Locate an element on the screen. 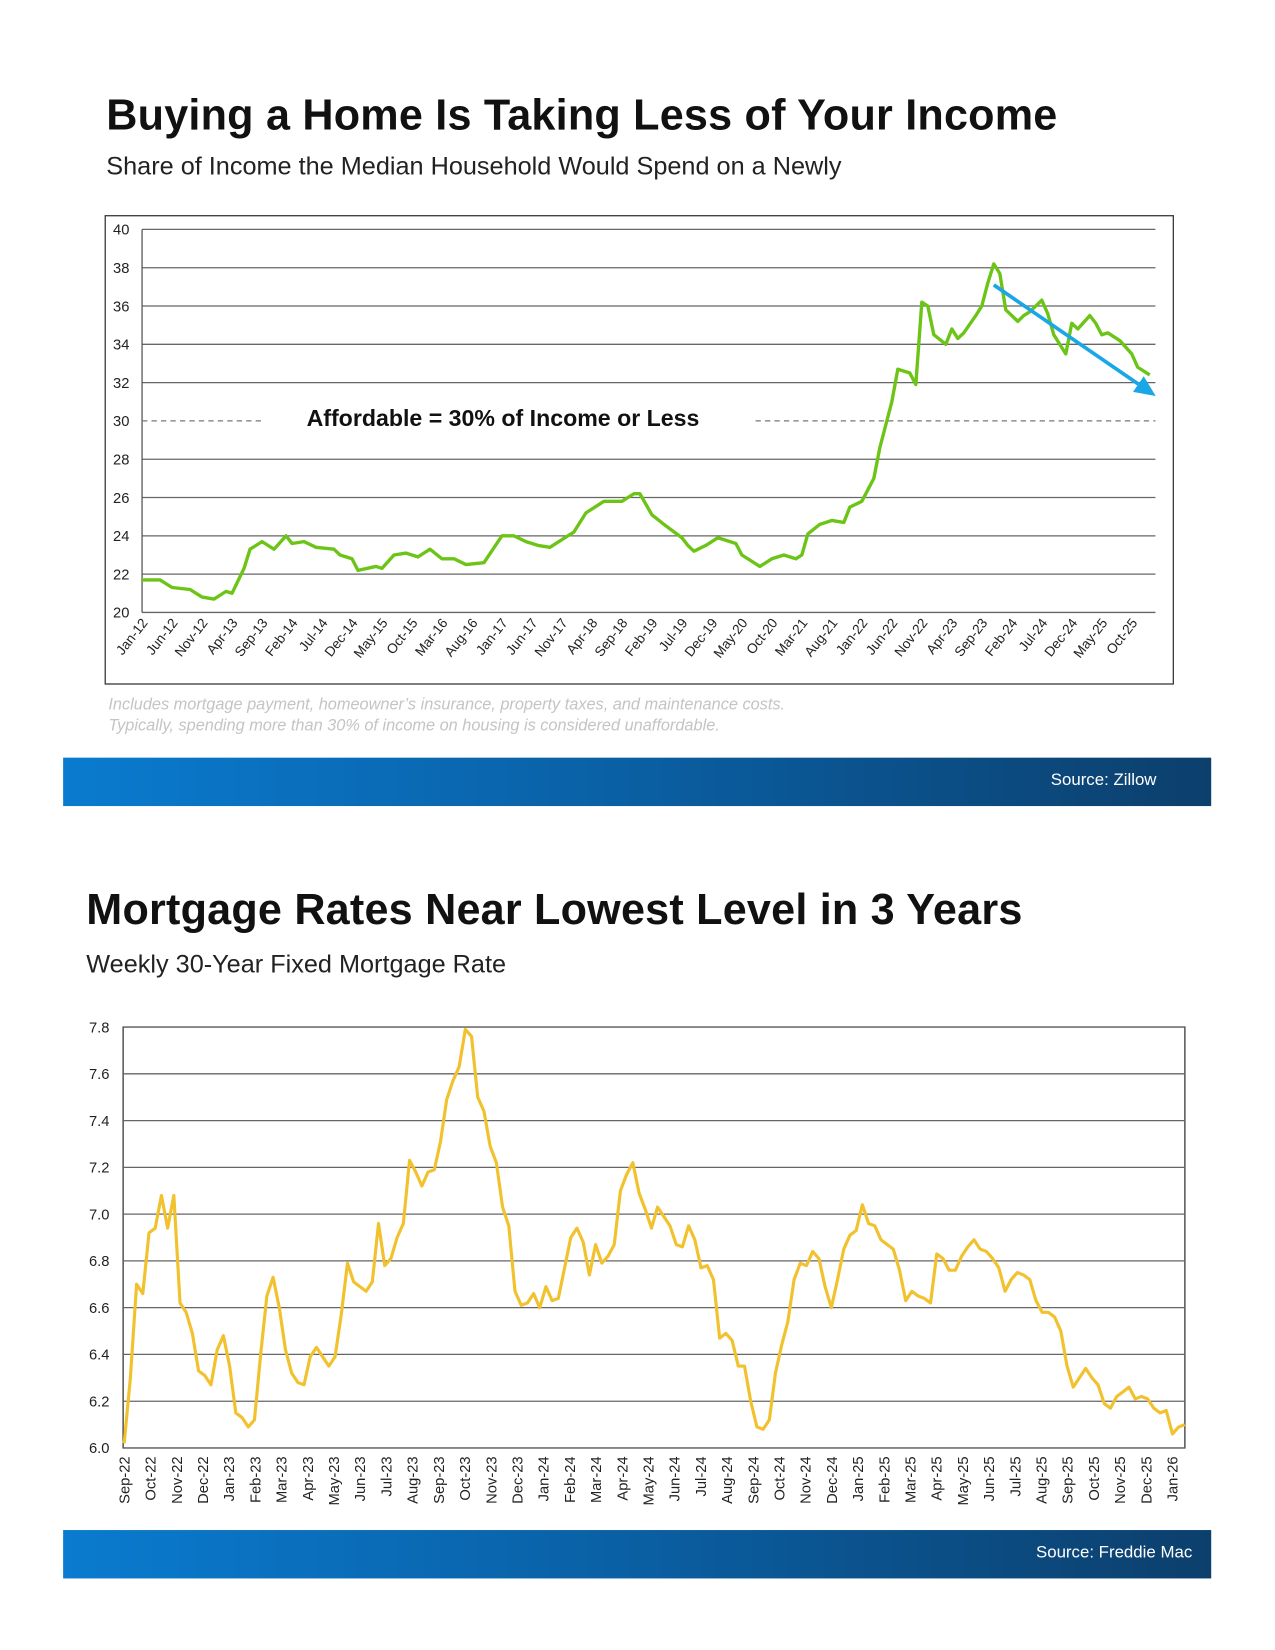 The image size is (1275, 1650). y-tick-label: 6.6 is located at coordinates (99, 1309).